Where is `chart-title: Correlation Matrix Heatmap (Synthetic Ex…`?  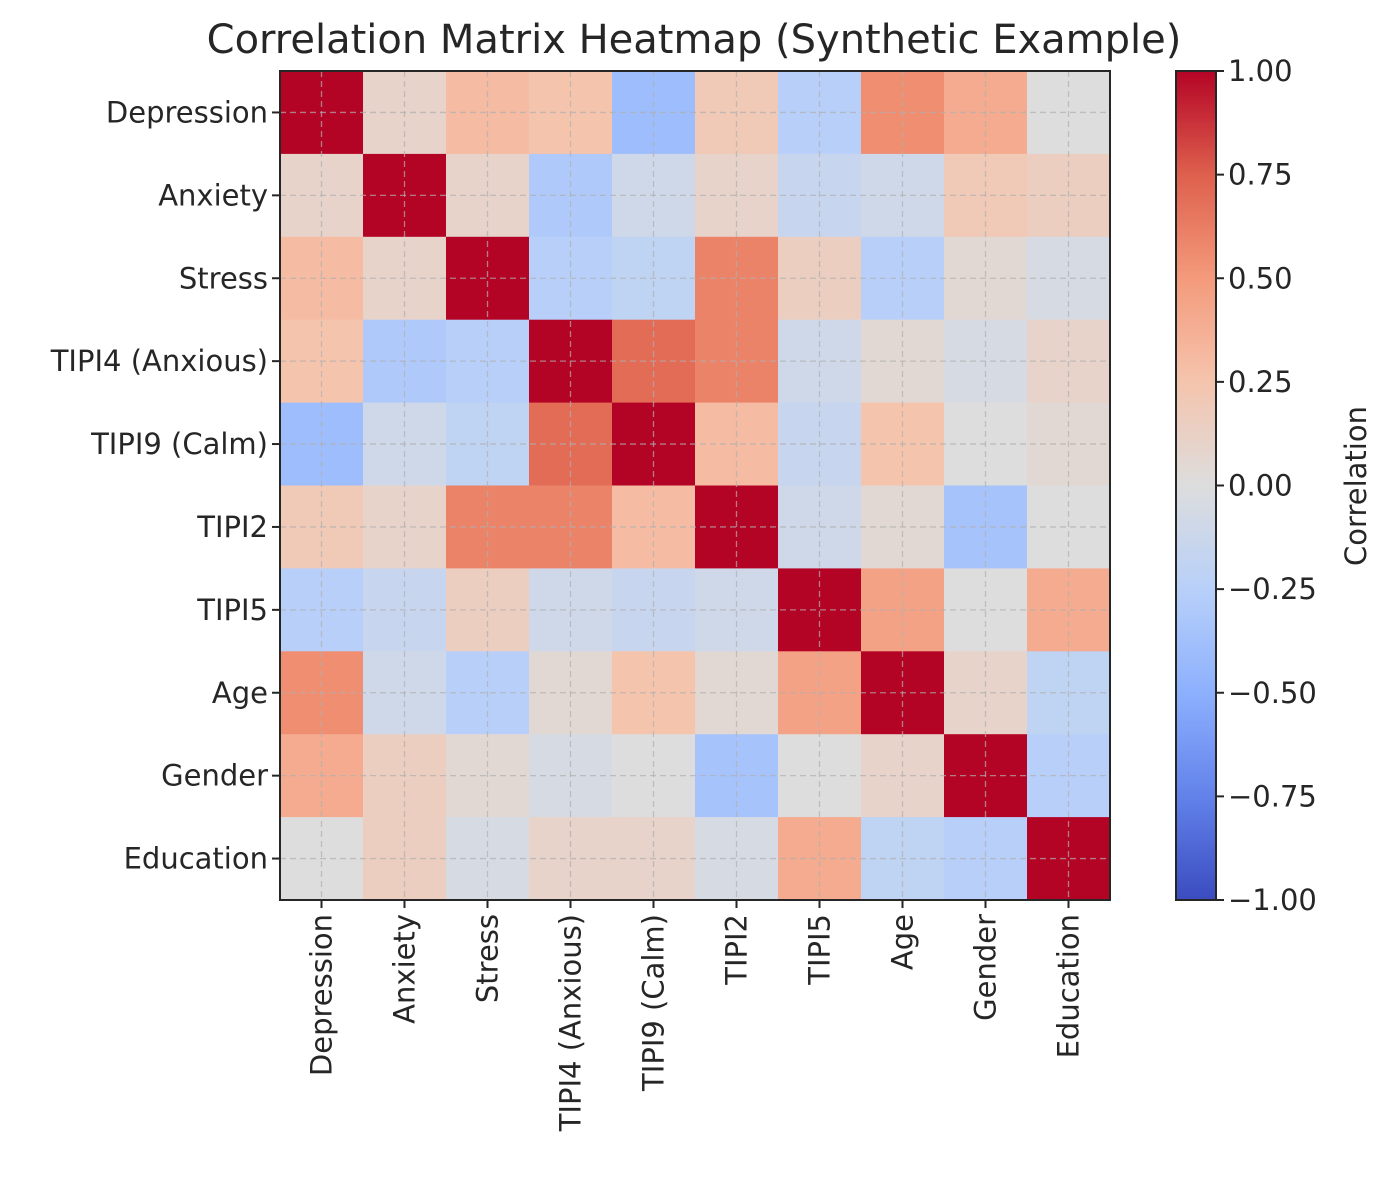 chart-title: Correlation Matrix Heatmap (Synthetic Ex… is located at coordinates (694, 40).